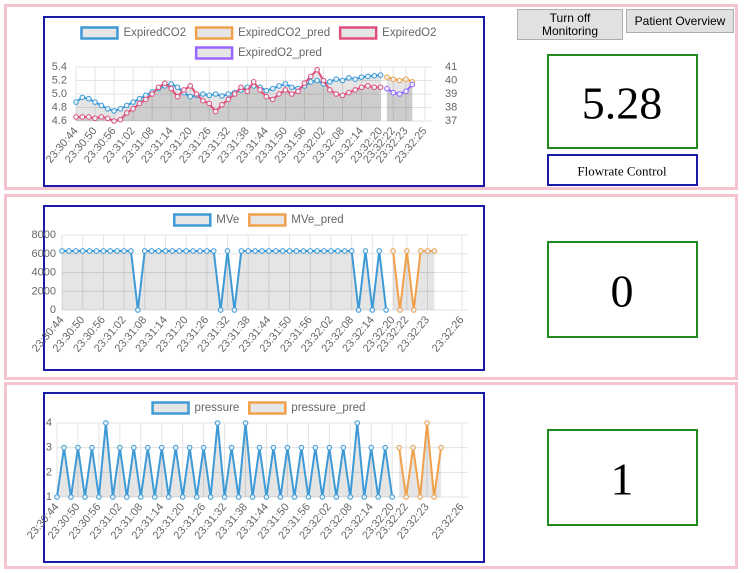 This screenshot has width=744, height=573. I want to click on overview-button: Patient Overview, so click(680, 21).